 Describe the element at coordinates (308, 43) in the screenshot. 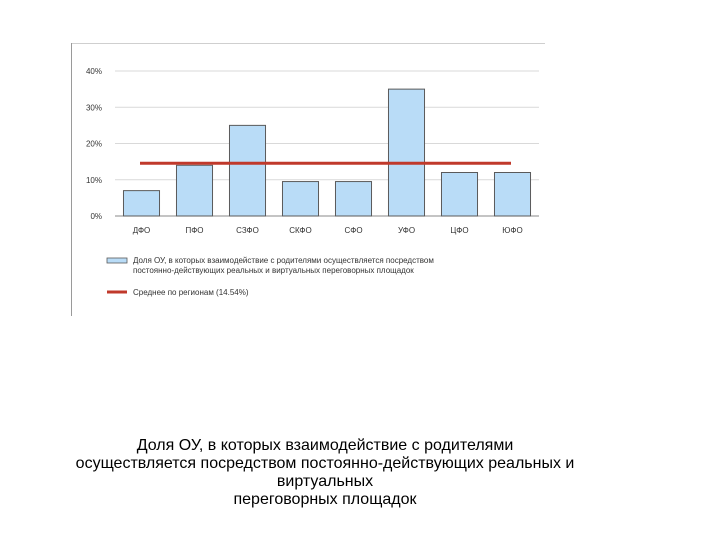

I see `panel-top-border` at that location.